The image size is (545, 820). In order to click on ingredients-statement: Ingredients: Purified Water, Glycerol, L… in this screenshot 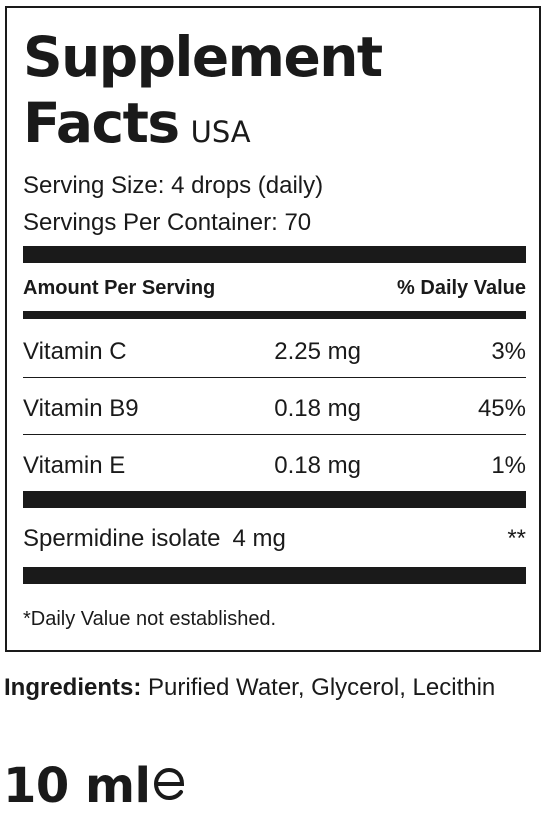, I will do `click(269, 688)`.